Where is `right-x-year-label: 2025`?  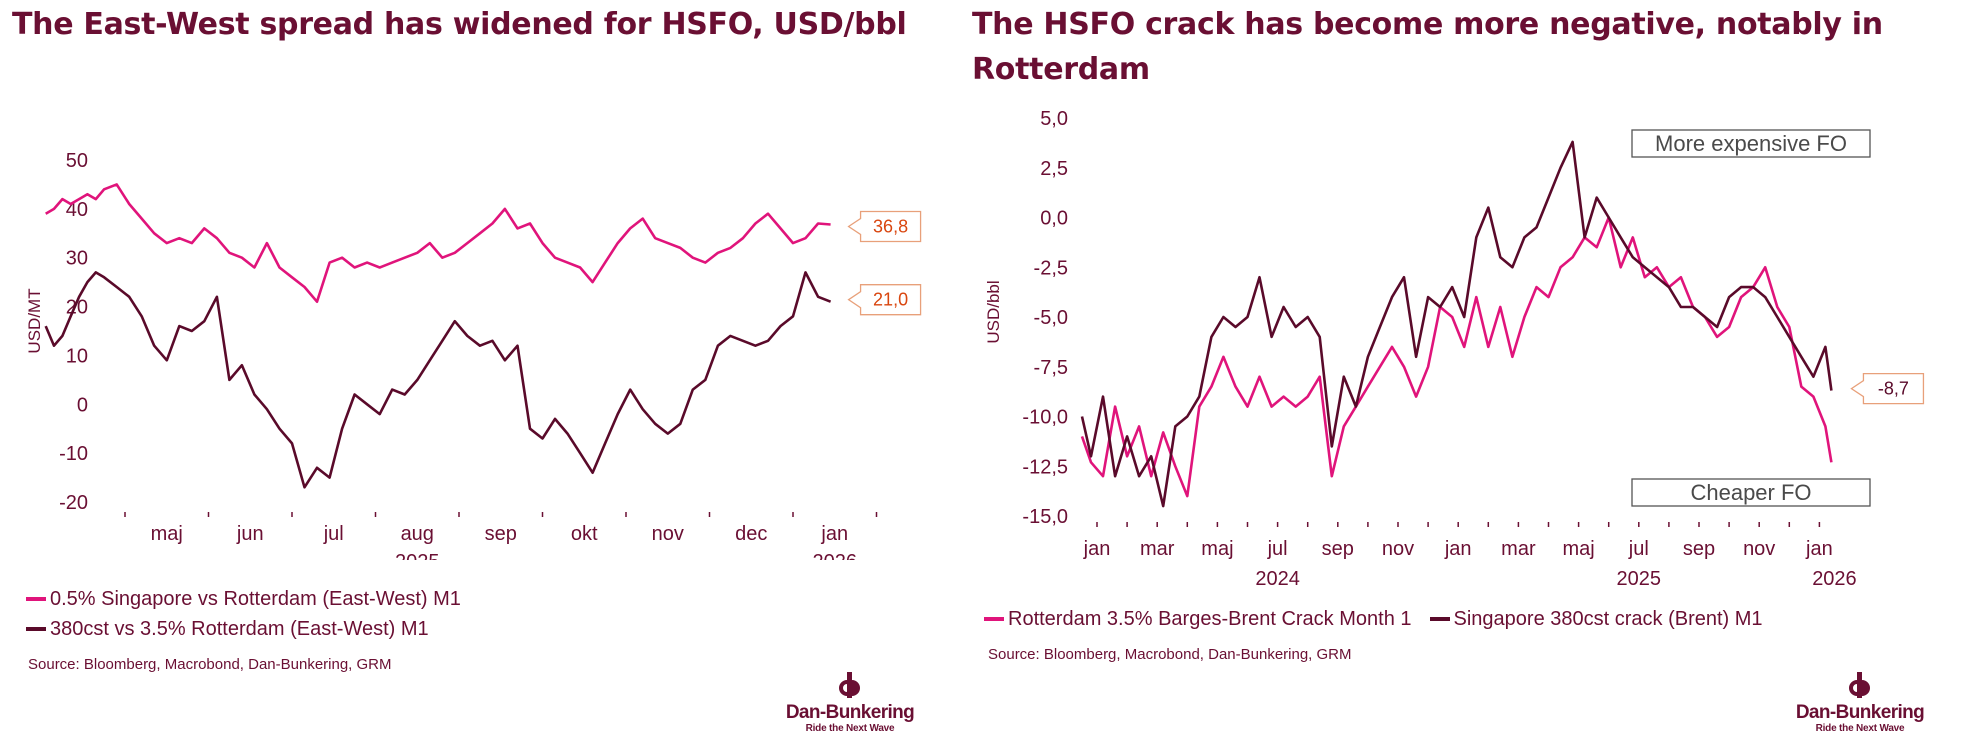 right-x-year-label: 2025 is located at coordinates (1639, 579).